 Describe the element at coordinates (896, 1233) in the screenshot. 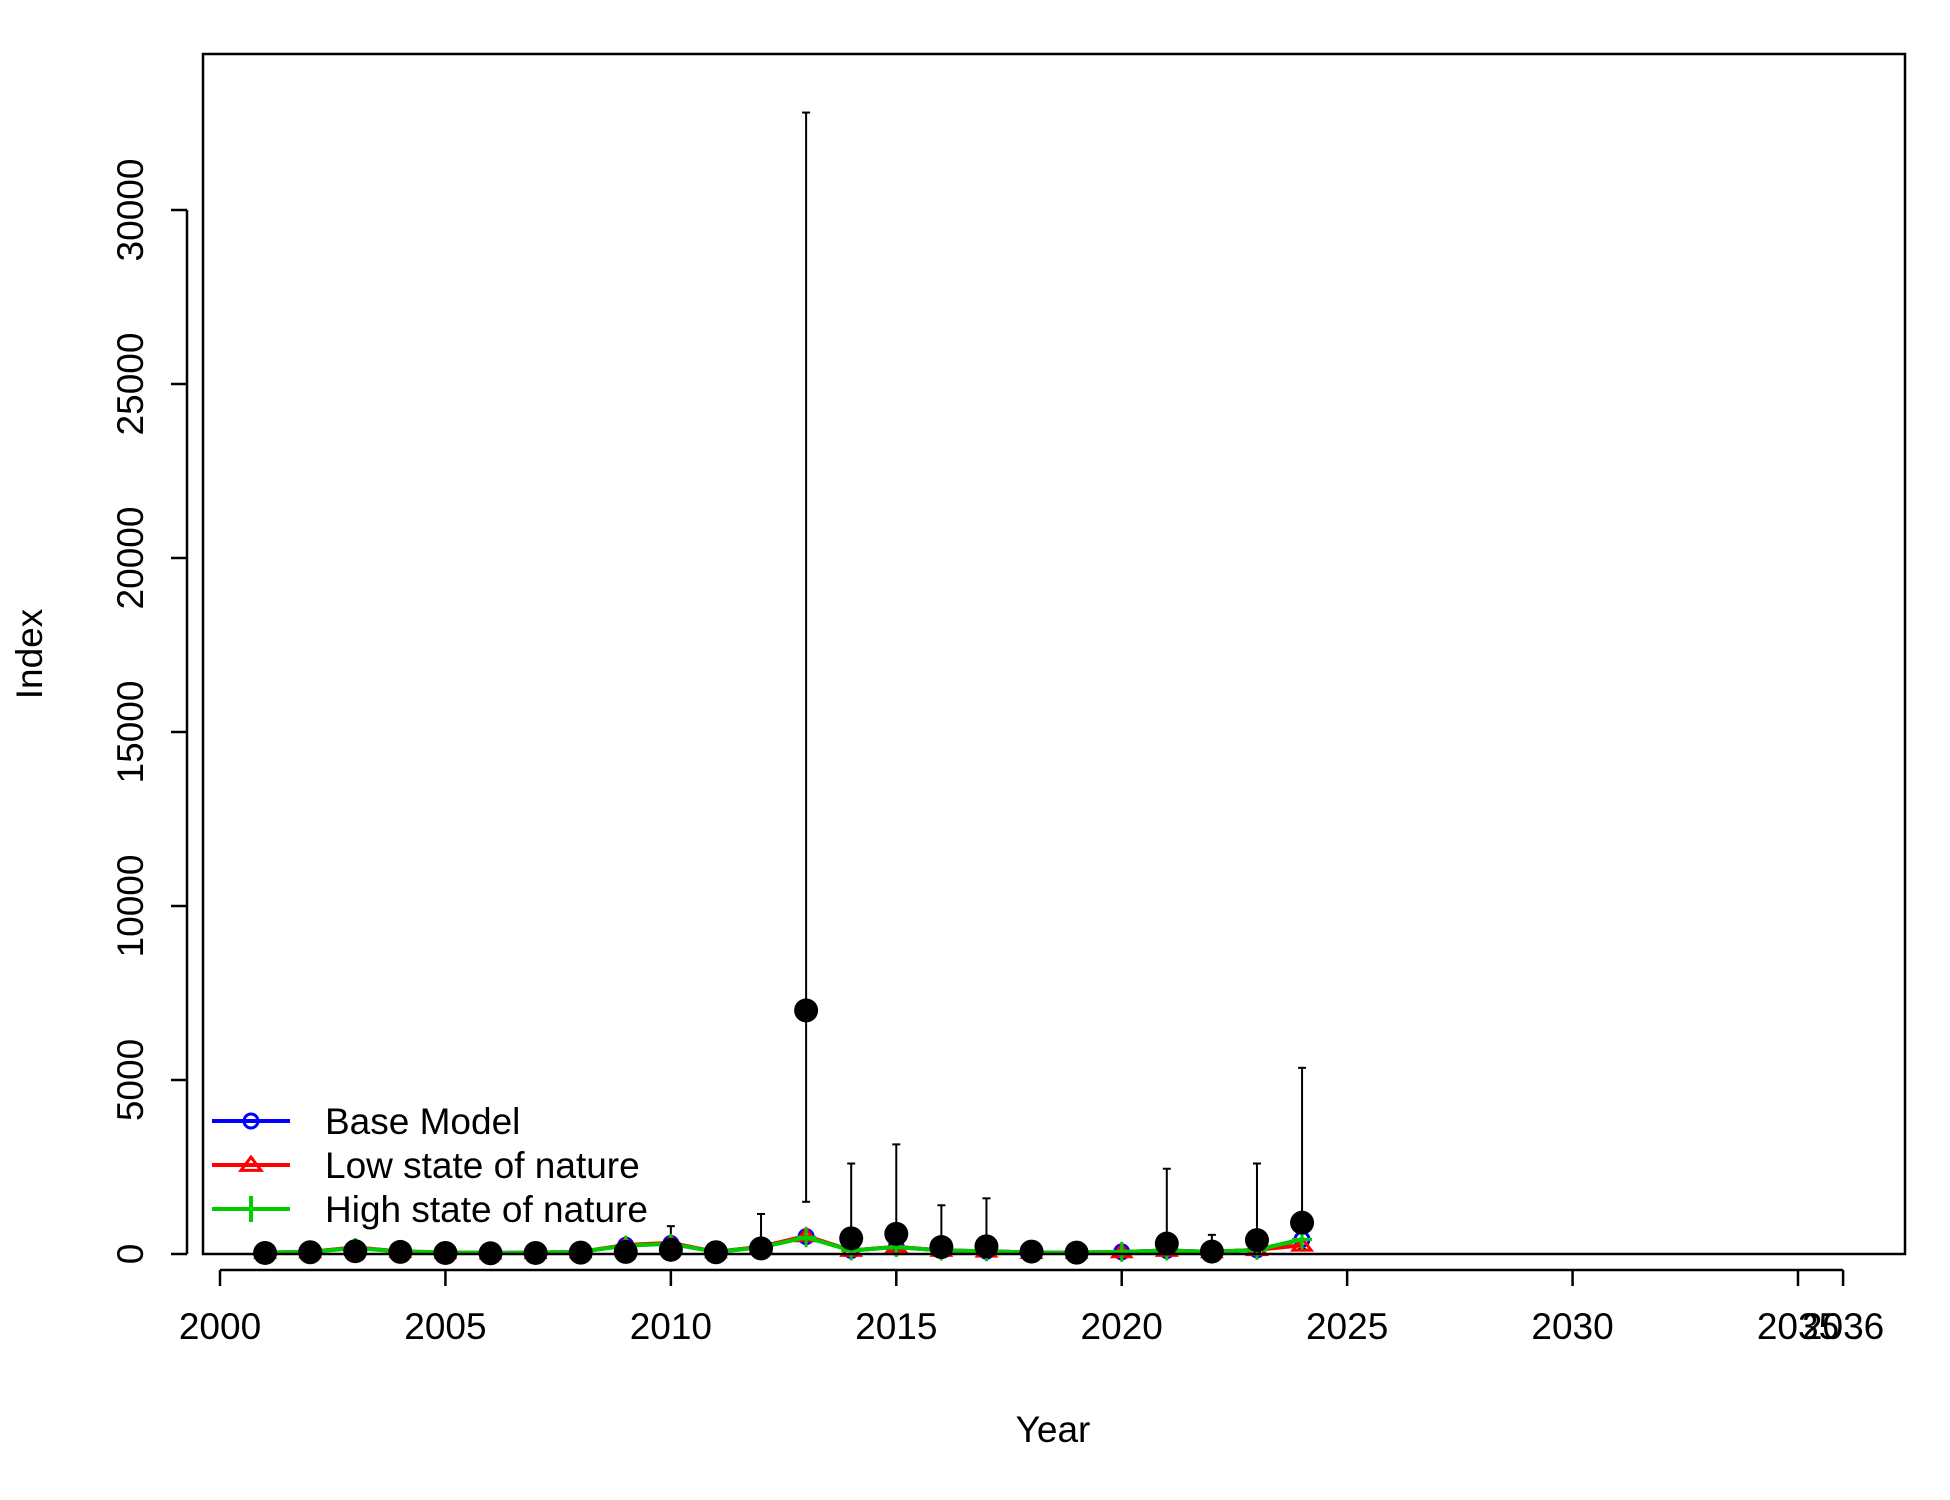

I see `observed-point-2015` at that location.